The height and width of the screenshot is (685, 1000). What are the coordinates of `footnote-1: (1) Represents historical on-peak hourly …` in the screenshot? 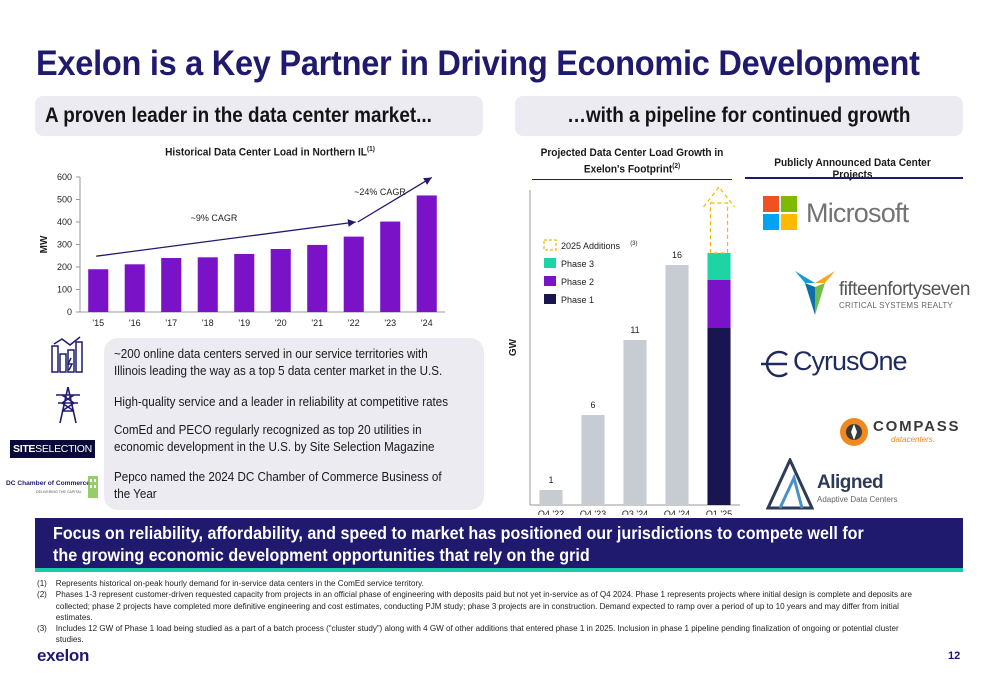 It's located at (479, 583).